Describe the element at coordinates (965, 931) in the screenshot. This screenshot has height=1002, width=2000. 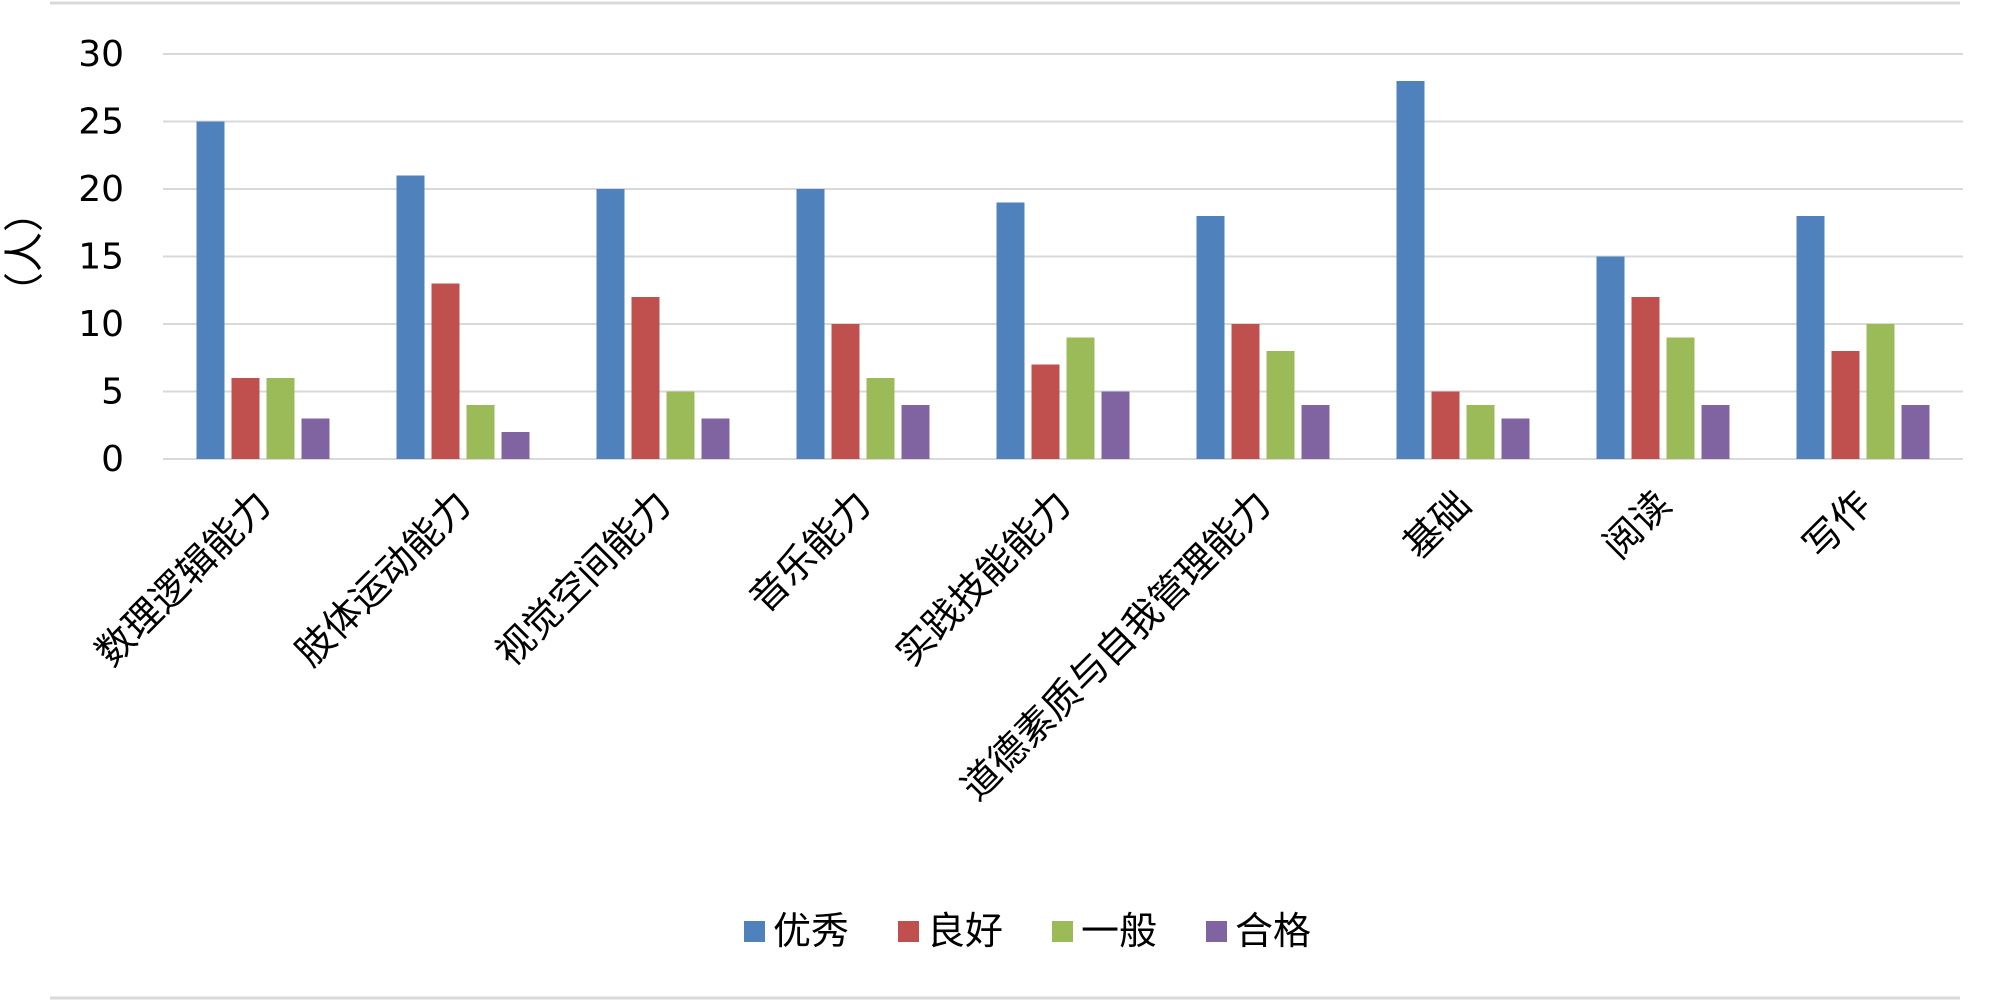
I see `legend-label: 良好` at that location.